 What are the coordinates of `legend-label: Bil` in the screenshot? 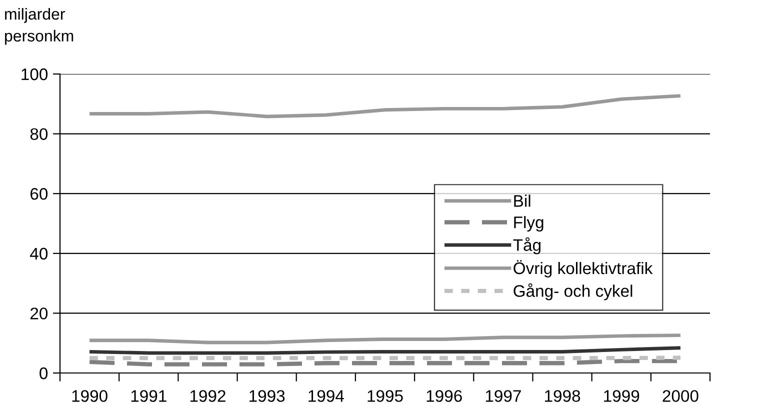 It's located at (522, 200).